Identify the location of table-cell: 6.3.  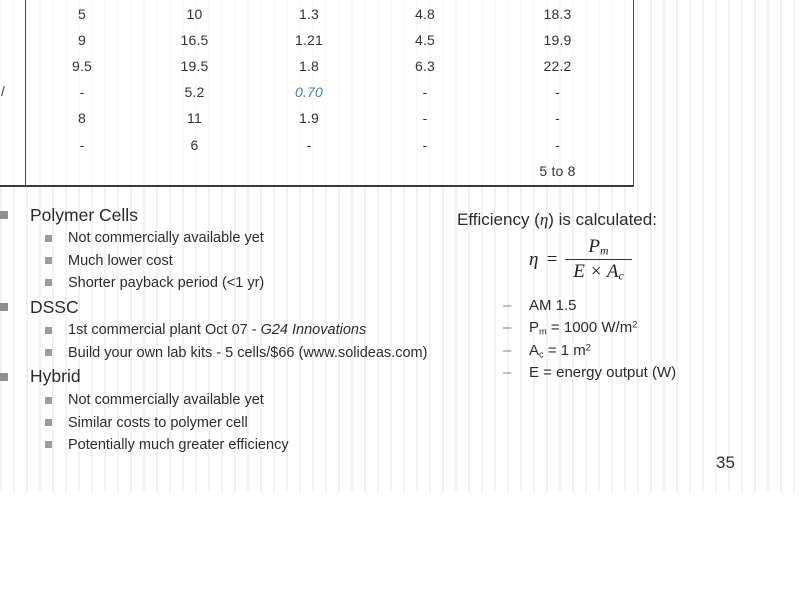
(425, 66).